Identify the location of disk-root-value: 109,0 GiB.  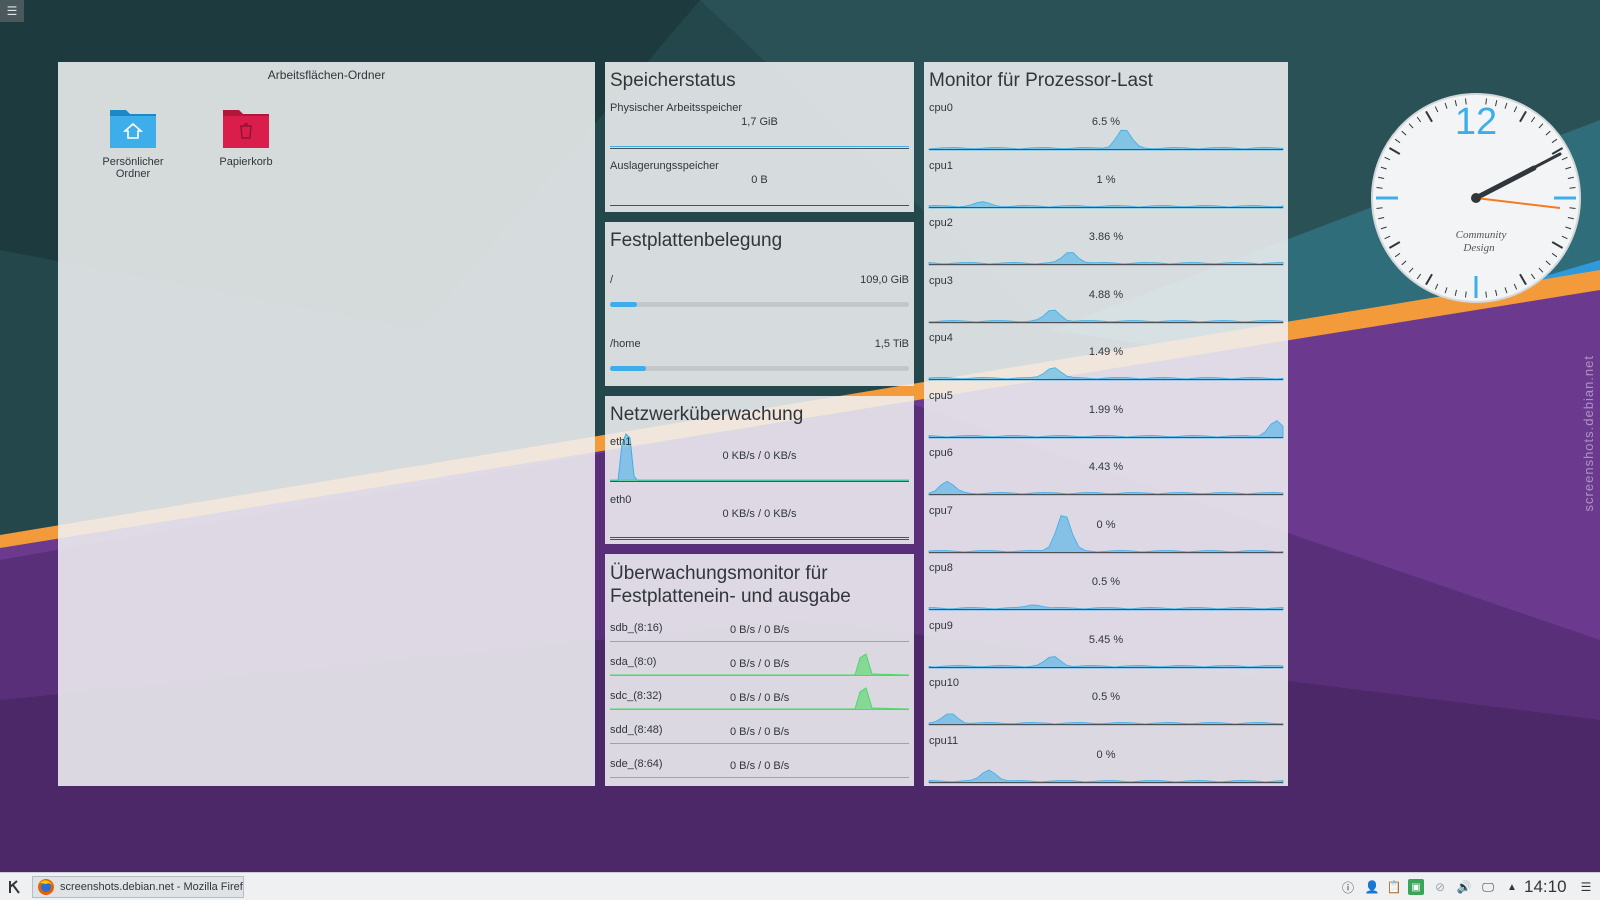
(884, 280).